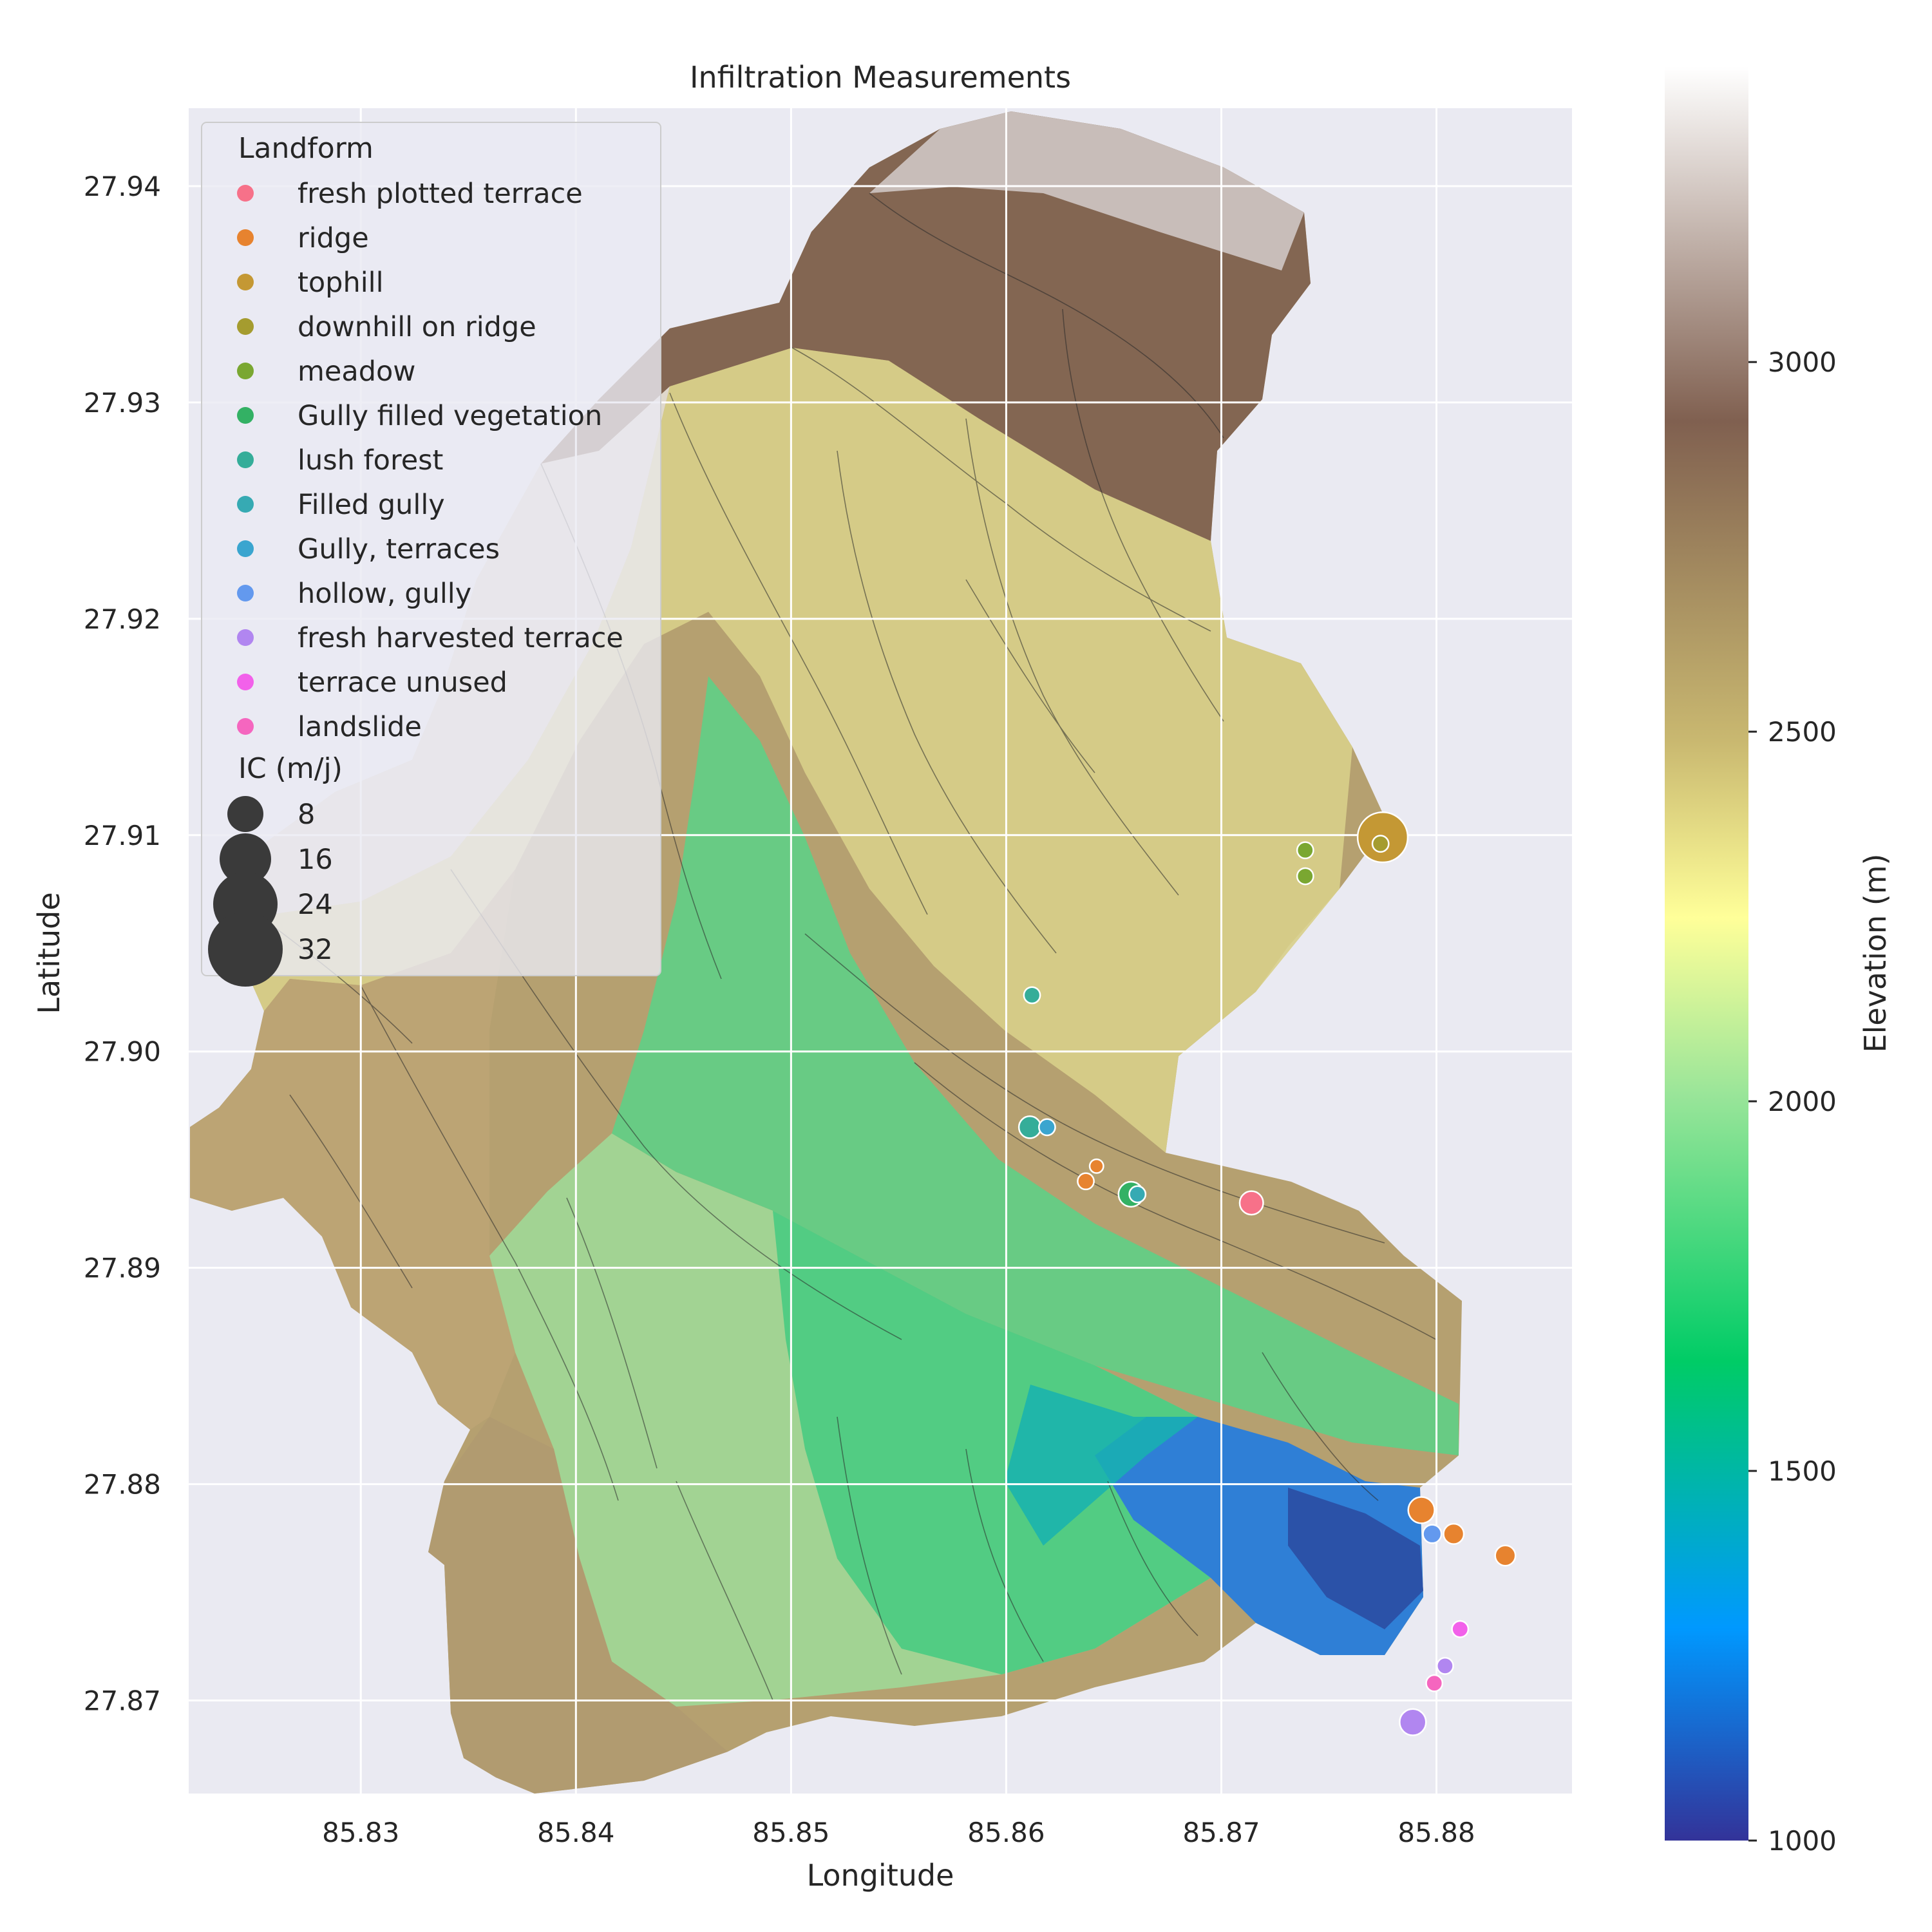  I want to click on y-tick-label: 27.90, so click(123, 1052).